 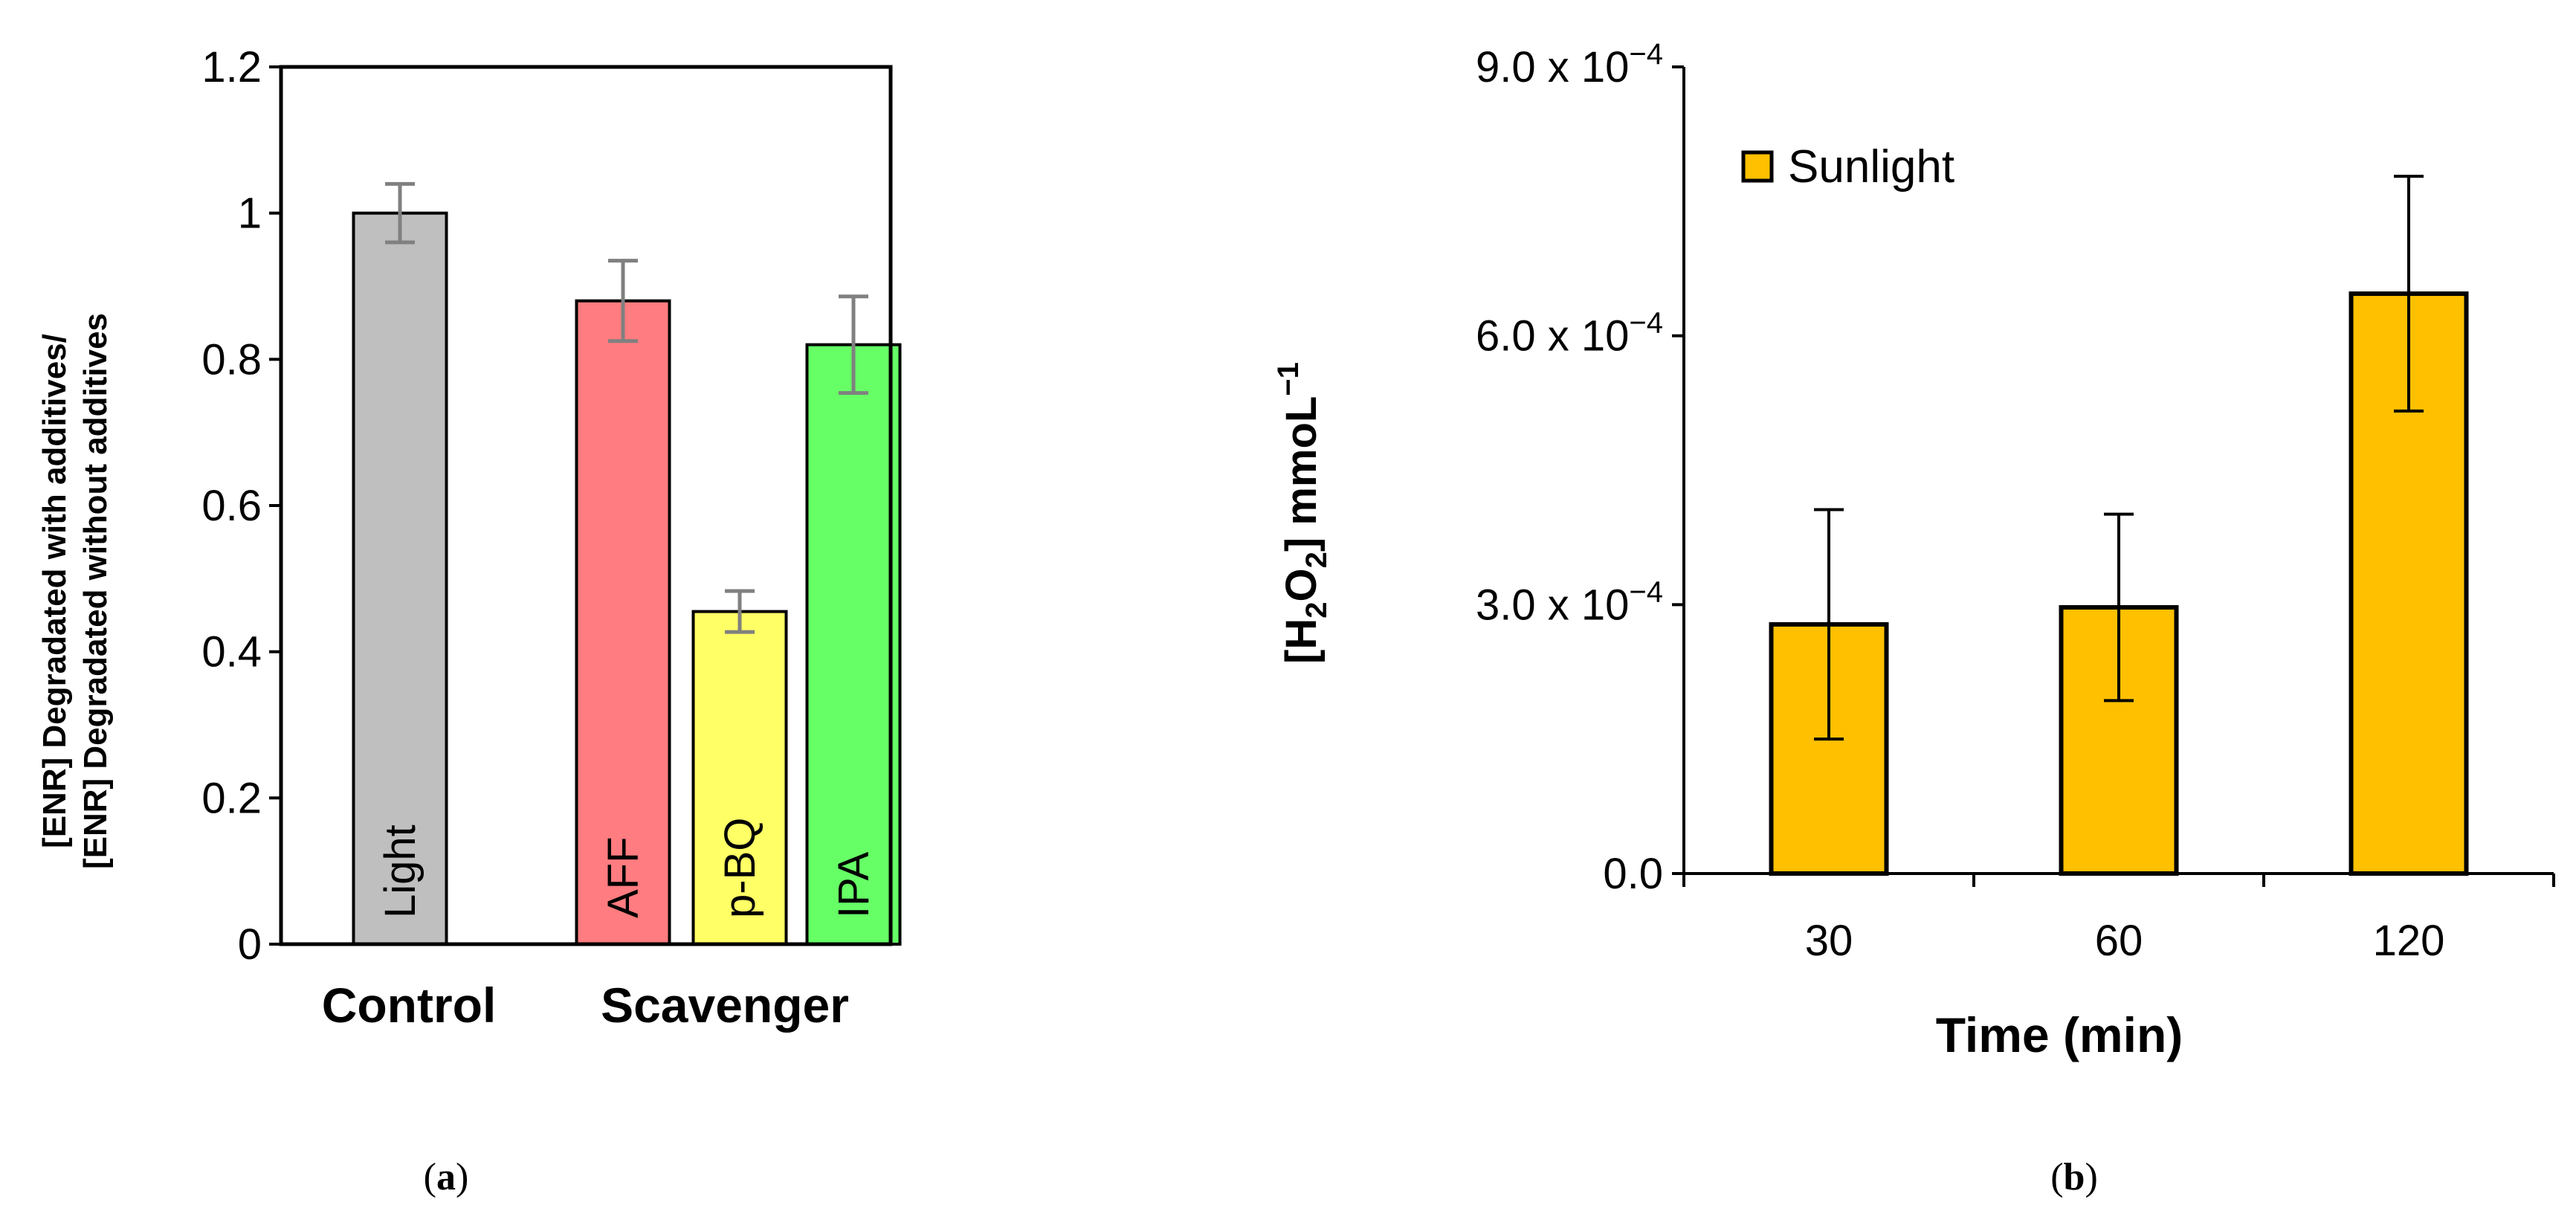 I want to click on panel-a-bar-label: p-BQ, so click(x=740, y=868).